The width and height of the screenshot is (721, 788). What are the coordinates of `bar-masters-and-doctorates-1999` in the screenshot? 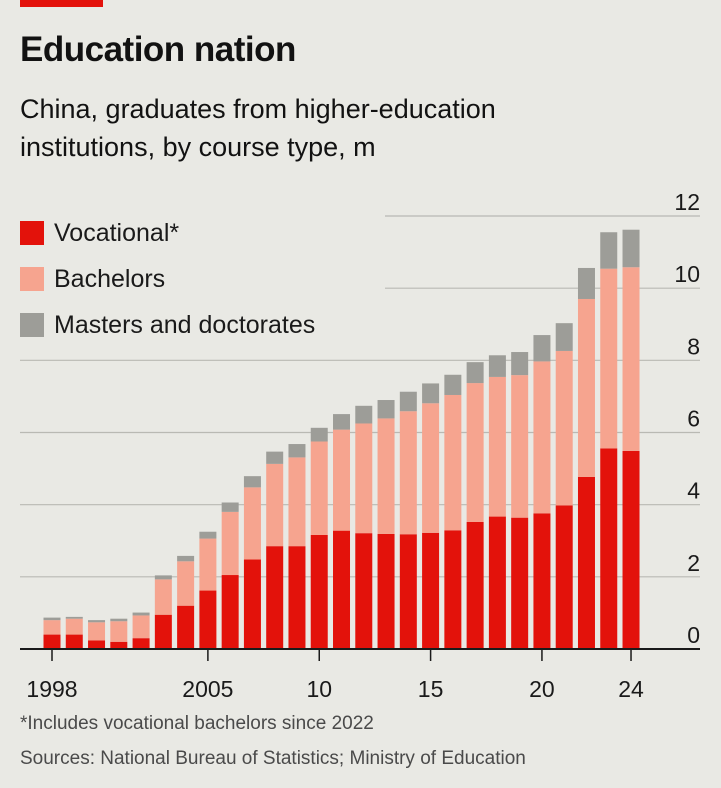 It's located at (74, 617).